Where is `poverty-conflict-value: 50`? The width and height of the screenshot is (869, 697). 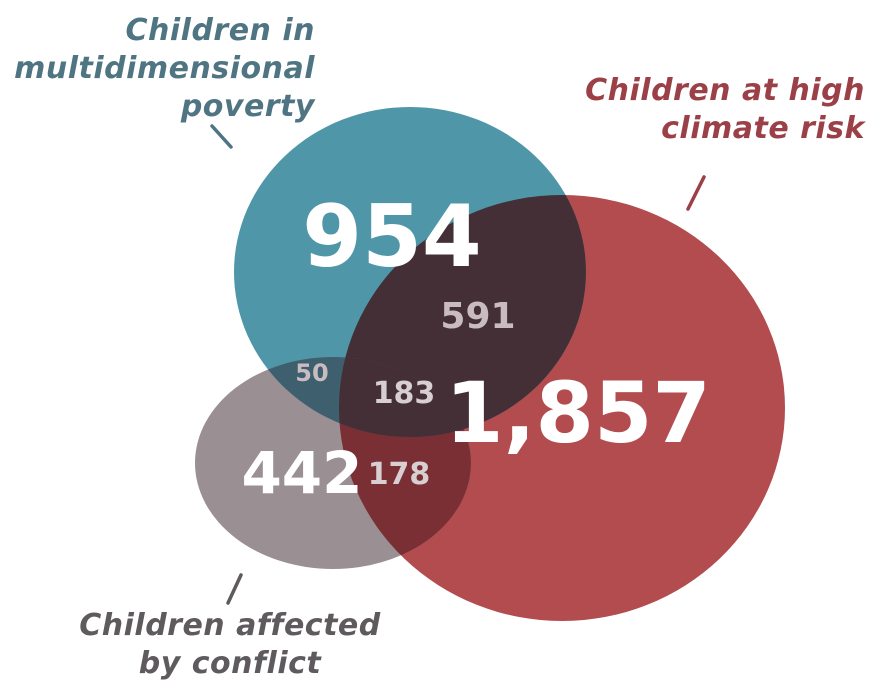 poverty-conflict-value: 50 is located at coordinates (311, 373).